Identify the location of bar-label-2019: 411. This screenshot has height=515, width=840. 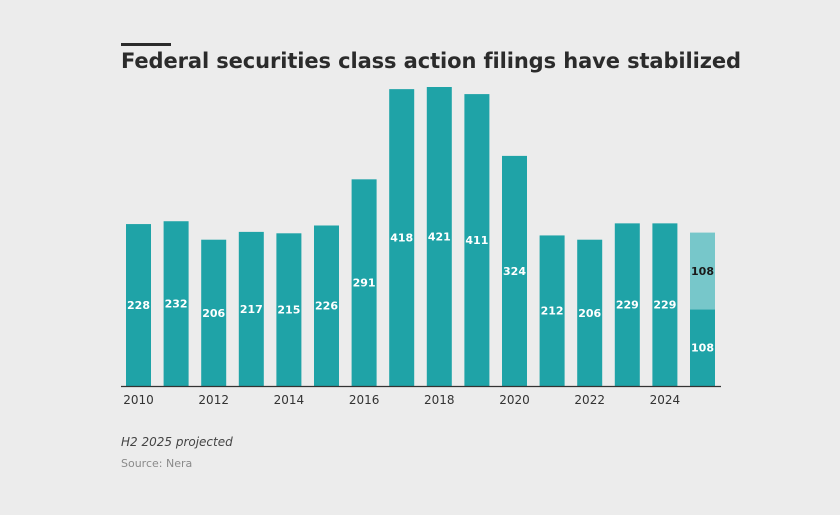
(476, 240).